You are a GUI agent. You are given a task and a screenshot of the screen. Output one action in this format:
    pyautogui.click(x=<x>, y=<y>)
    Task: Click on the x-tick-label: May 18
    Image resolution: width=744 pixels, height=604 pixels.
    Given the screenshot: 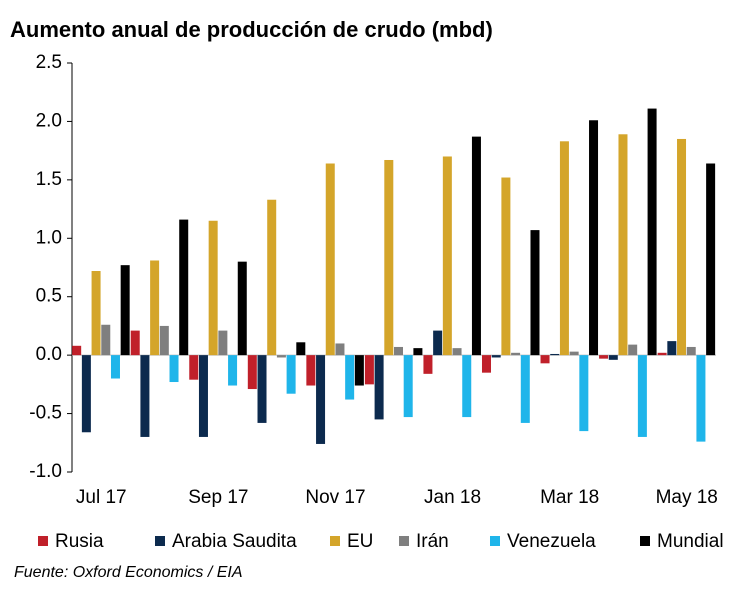 What is the action you would take?
    pyautogui.click(x=687, y=497)
    